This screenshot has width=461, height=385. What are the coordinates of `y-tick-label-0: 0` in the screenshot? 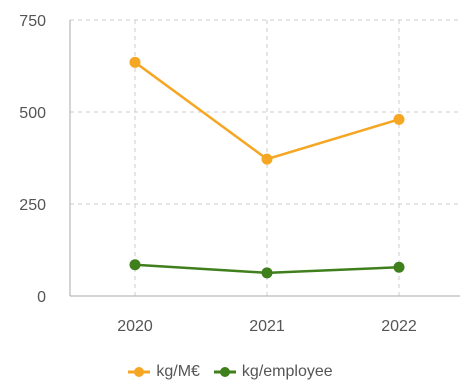 It's located at (41, 297).